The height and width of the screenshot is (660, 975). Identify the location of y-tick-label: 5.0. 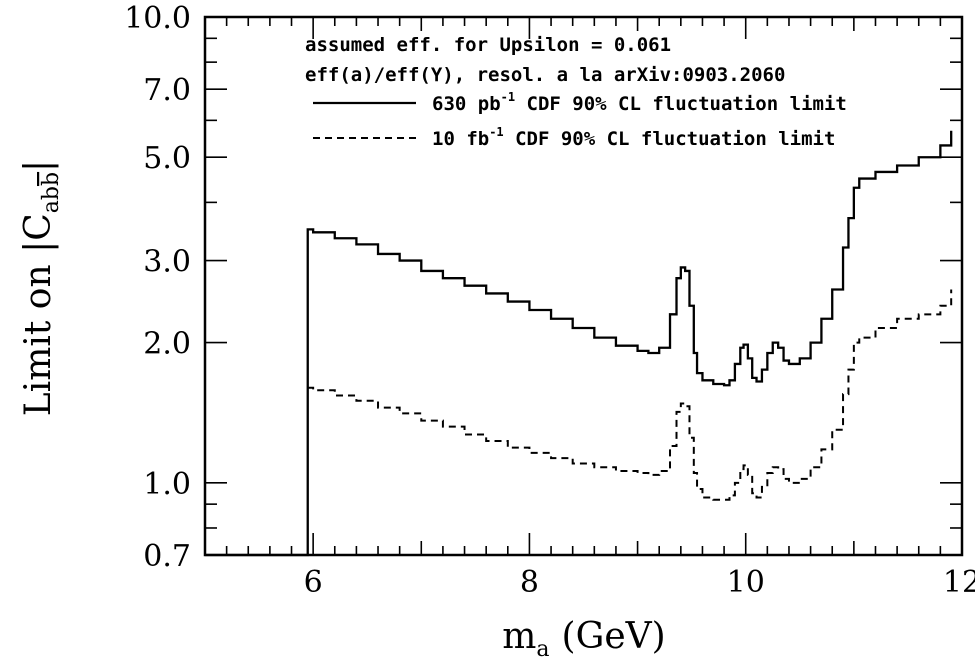
(167, 158).